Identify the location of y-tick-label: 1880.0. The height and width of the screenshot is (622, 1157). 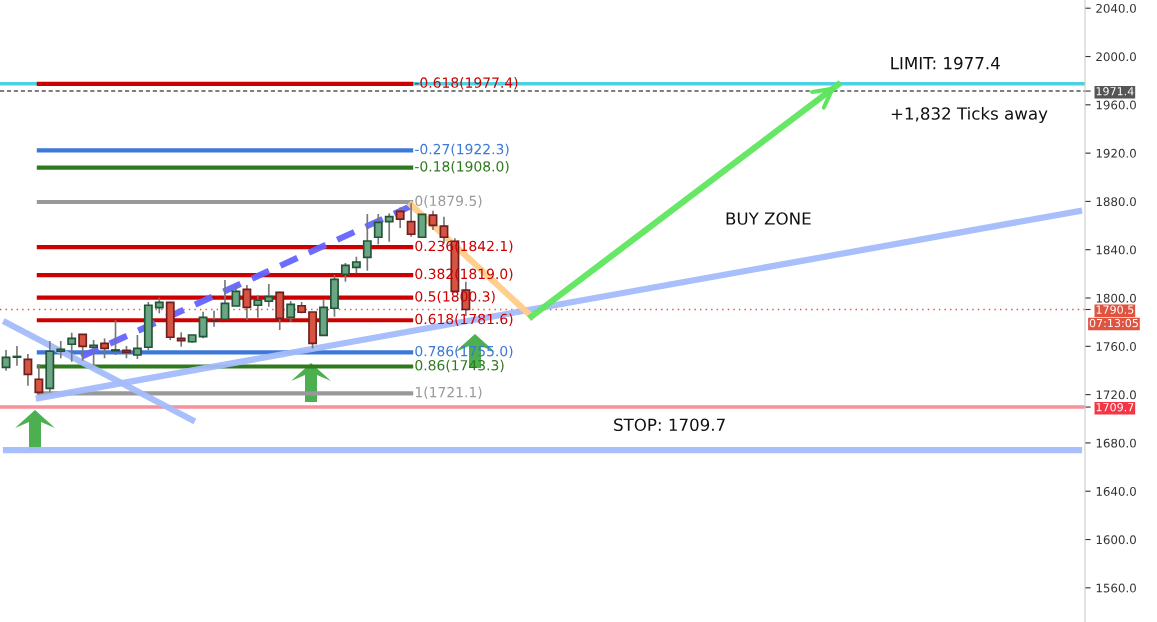
(1116, 202).